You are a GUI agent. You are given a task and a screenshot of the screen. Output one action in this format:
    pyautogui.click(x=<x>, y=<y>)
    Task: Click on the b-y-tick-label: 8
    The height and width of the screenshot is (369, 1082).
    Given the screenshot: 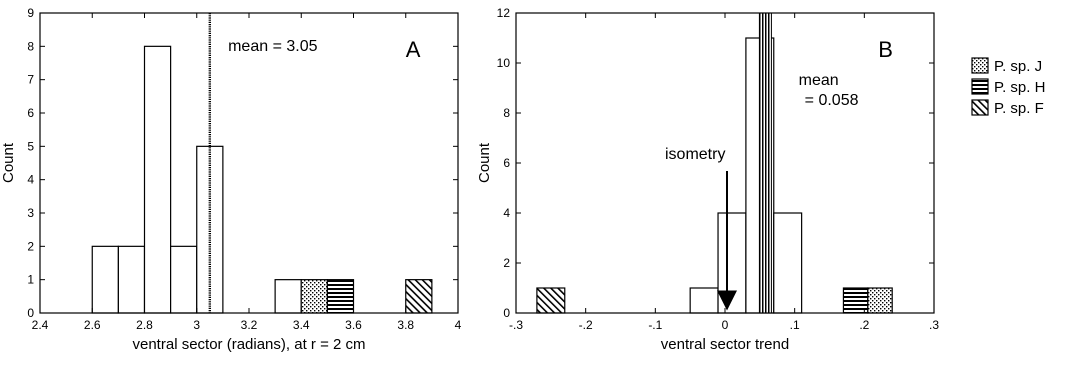 What is the action you would take?
    pyautogui.click(x=506, y=113)
    